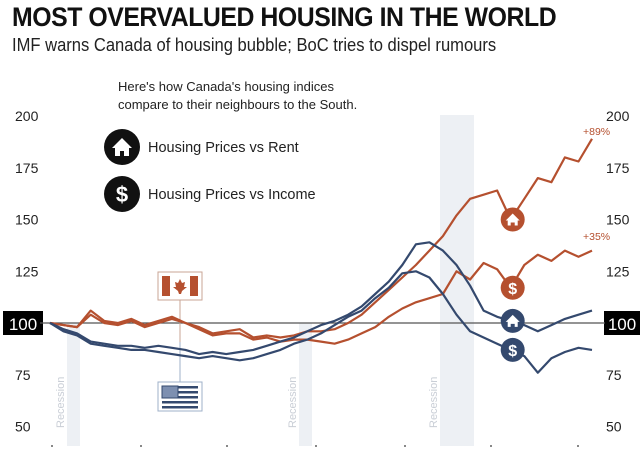 This screenshot has height=450, width=640. I want to click on dollar-icon, so click(122, 194).